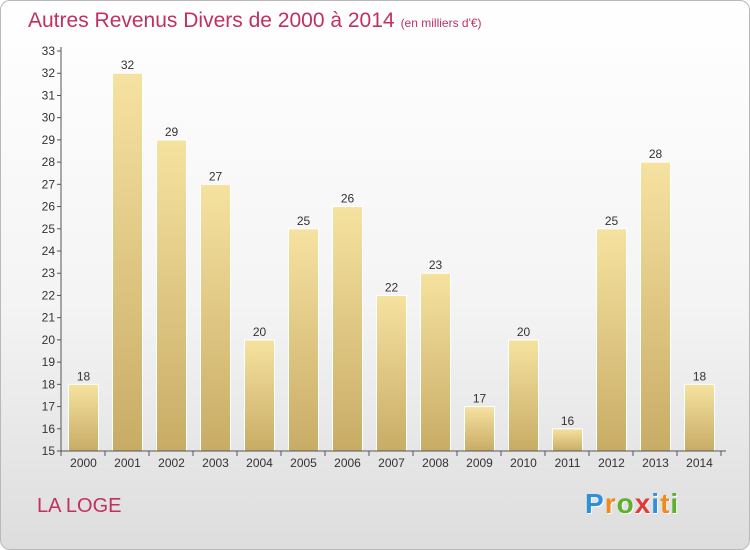 This screenshot has height=550, width=750. What do you see at coordinates (391, 463) in the screenshot?
I see `x-tick-label: 2007` at bounding box center [391, 463].